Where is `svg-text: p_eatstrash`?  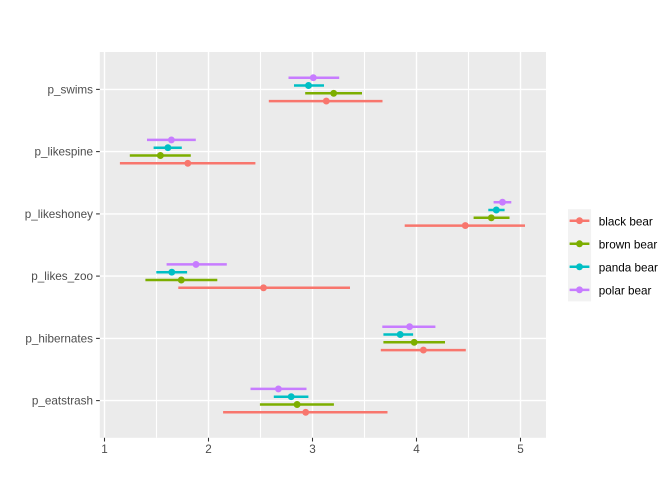 svg-text: p_eatstrash is located at coordinates (62, 401).